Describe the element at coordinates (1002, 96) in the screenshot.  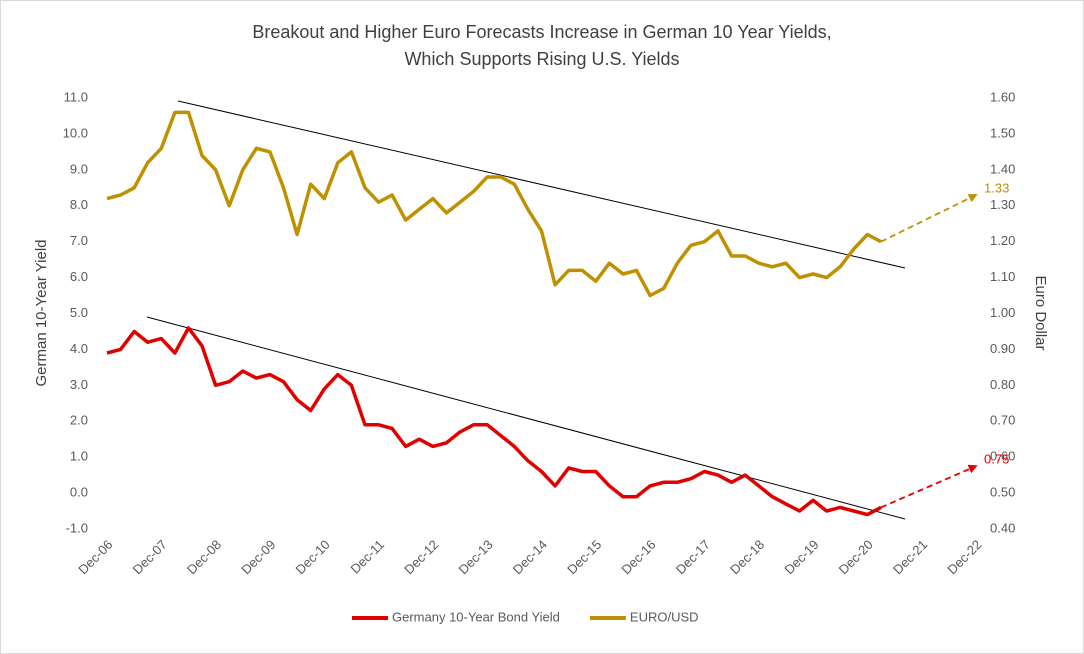
I see `y2-tick-label: 1.60` at that location.